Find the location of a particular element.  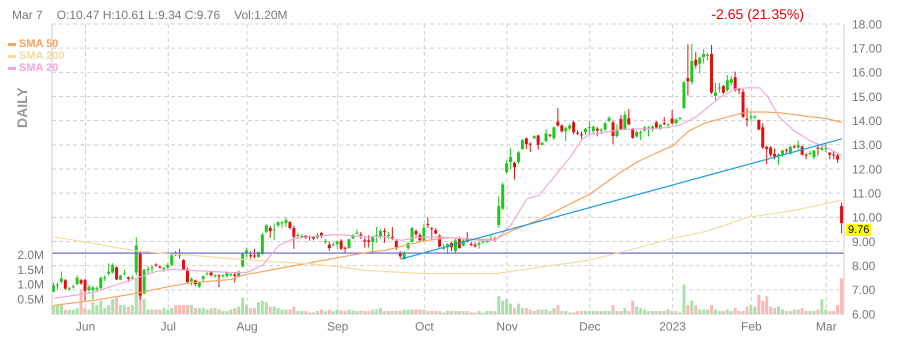

y2-tick-label: 1.0M is located at coordinates (30, 285).